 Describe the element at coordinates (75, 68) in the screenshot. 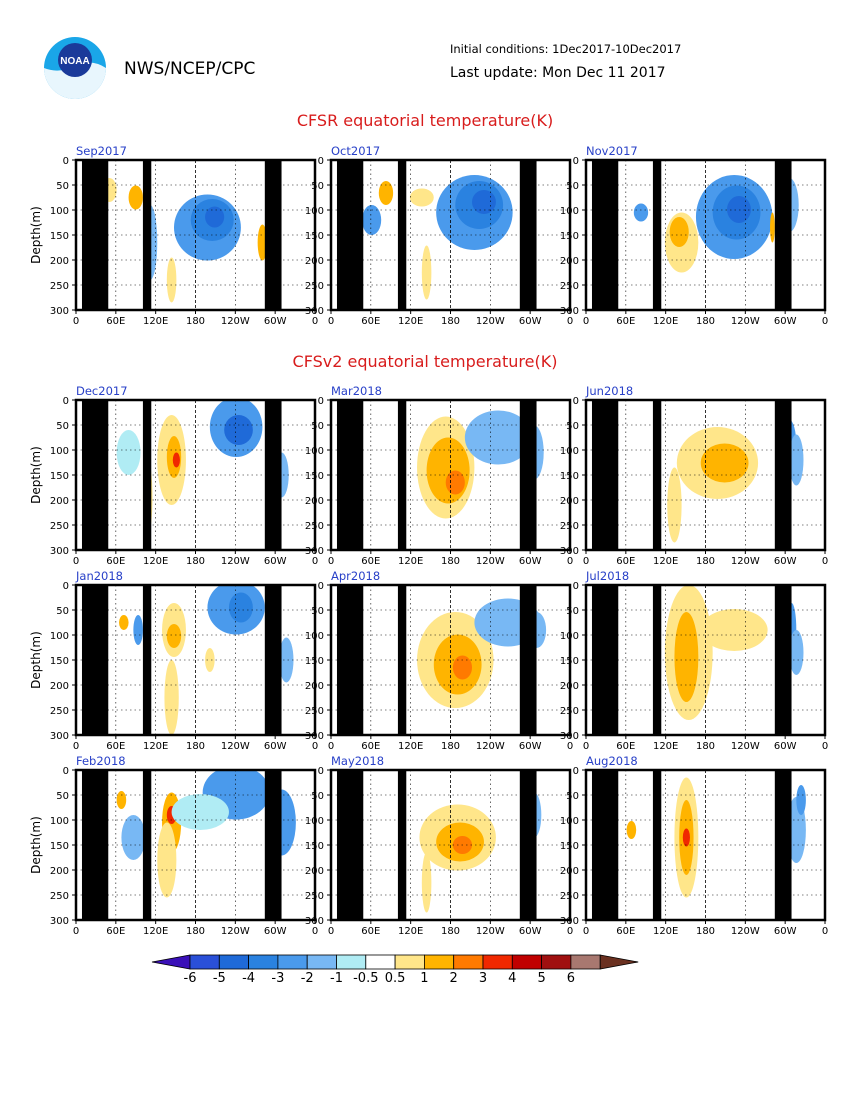

I see `noaa-logo: NOAA` at that location.